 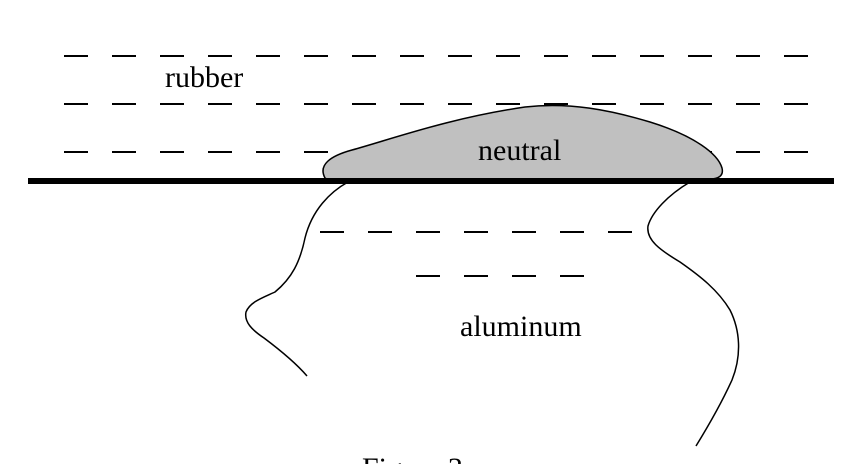 What do you see at coordinates (521, 326) in the screenshot?
I see `aluminum-label: aluminum` at bounding box center [521, 326].